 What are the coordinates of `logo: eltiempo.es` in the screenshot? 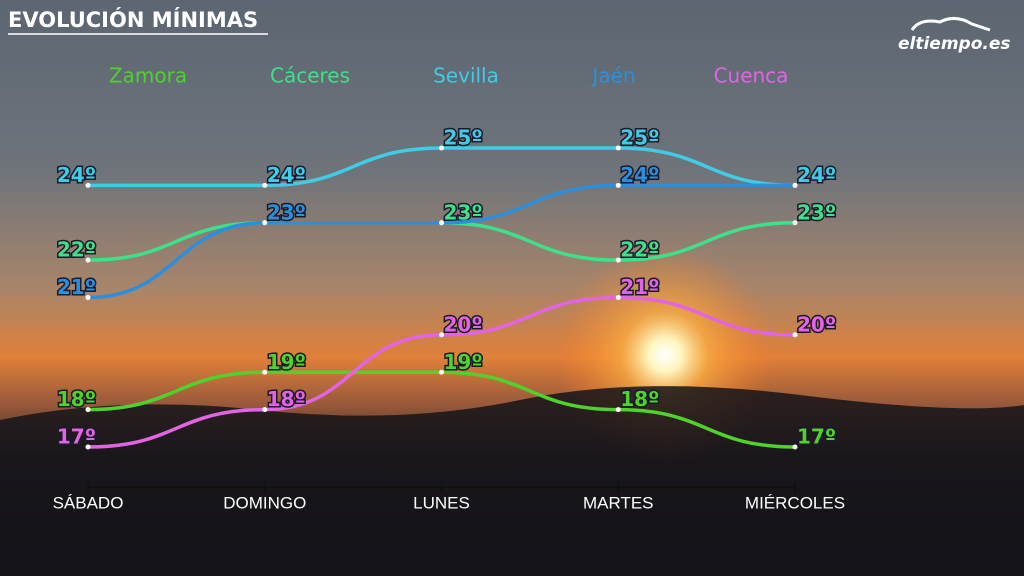 It's located at (954, 44).